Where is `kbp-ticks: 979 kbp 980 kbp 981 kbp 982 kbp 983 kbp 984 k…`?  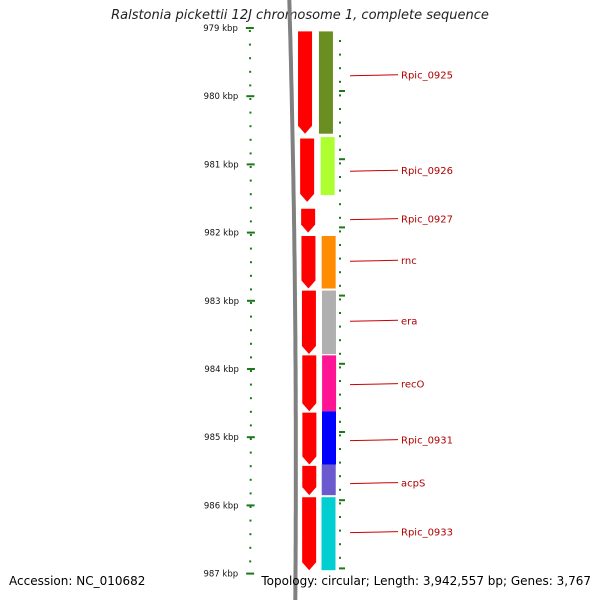 kbp-ticks: 979 kbp 980 kbp 981 kbp 982 kbp 983 kbp 984 k… is located at coordinates (229, 302).